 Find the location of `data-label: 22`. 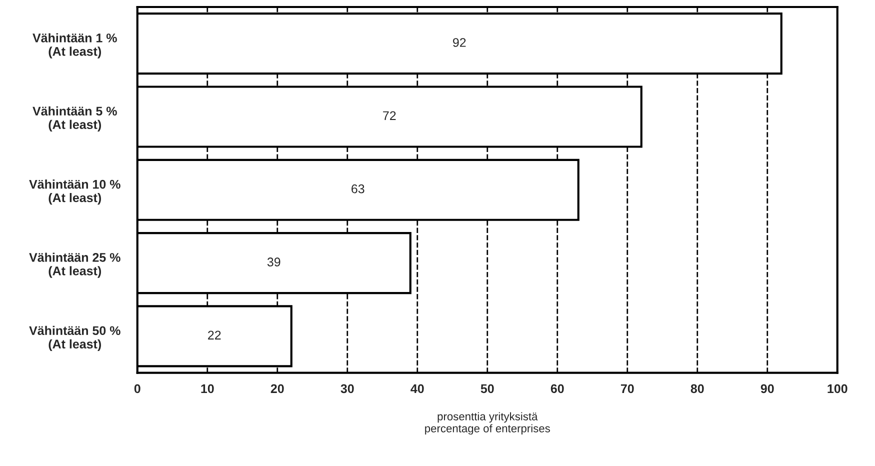

data-label: 22 is located at coordinates (214, 335).